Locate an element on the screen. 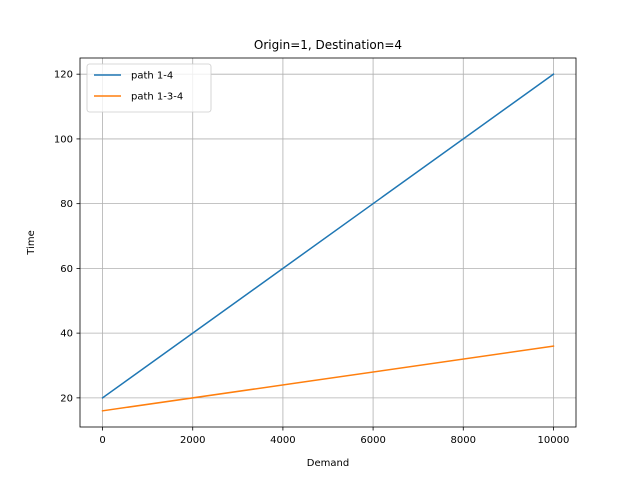  x-tick-label: 0 is located at coordinates (102, 440).